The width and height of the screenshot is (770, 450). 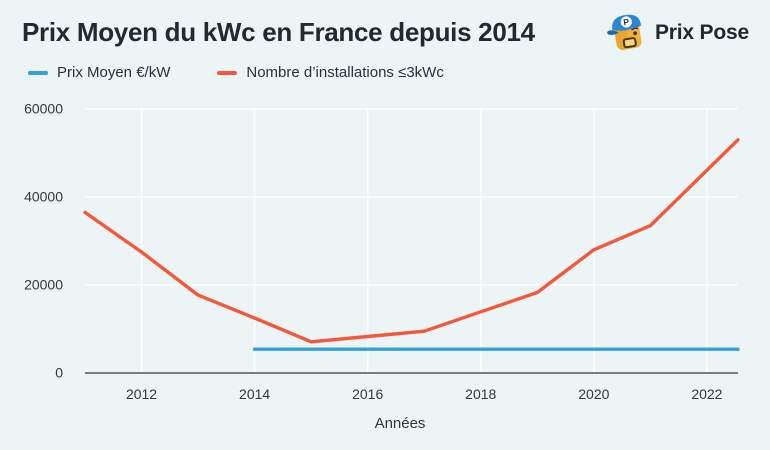 I want to click on legend-item-installations: Nombre d’installations ≤3kWc, so click(x=330, y=72).